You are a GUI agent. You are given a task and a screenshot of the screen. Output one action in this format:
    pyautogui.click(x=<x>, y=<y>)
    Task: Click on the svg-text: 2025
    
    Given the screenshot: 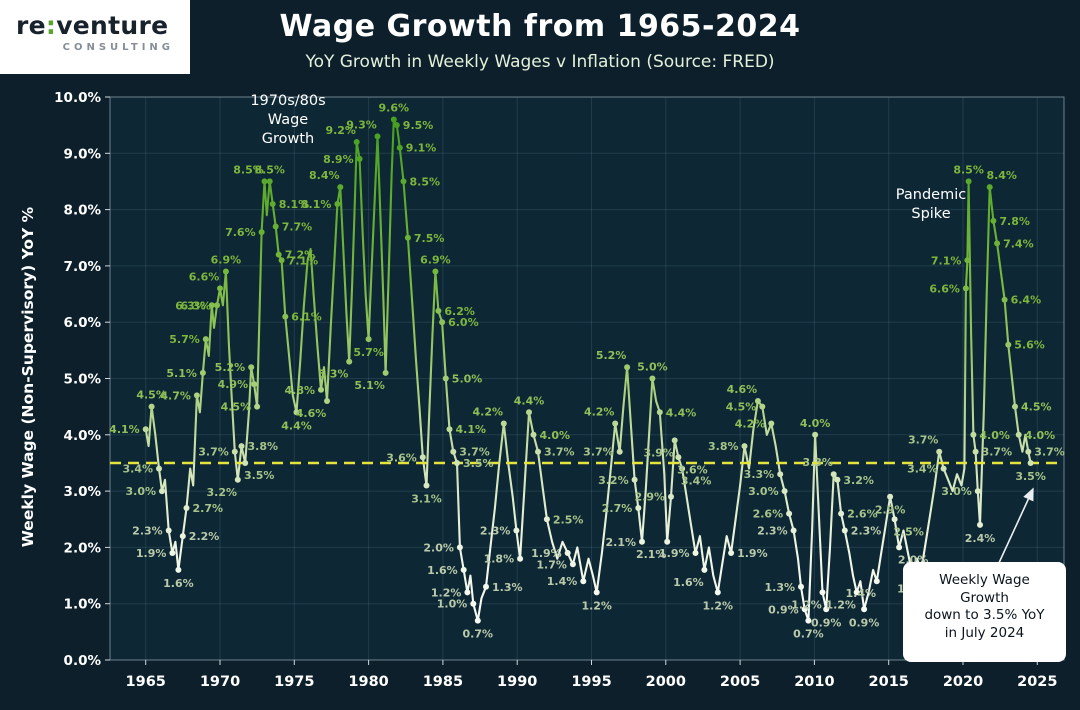 What is the action you would take?
    pyautogui.click(x=1037, y=682)
    